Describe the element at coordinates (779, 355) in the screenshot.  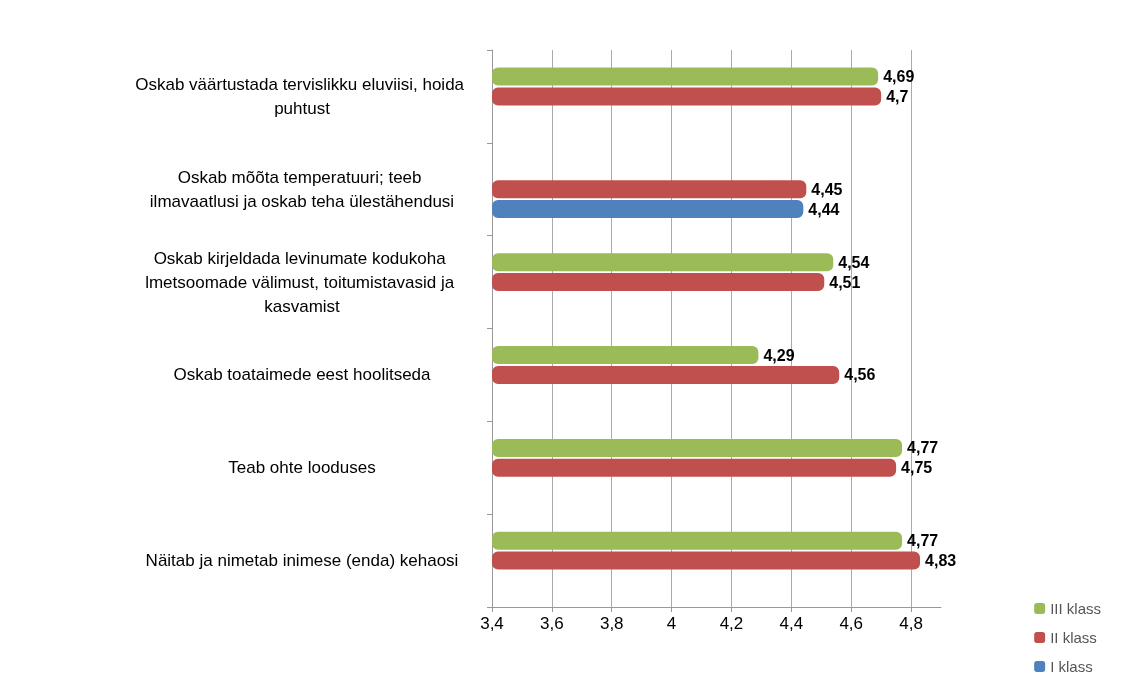
I see `data-label: 4,29` at that location.